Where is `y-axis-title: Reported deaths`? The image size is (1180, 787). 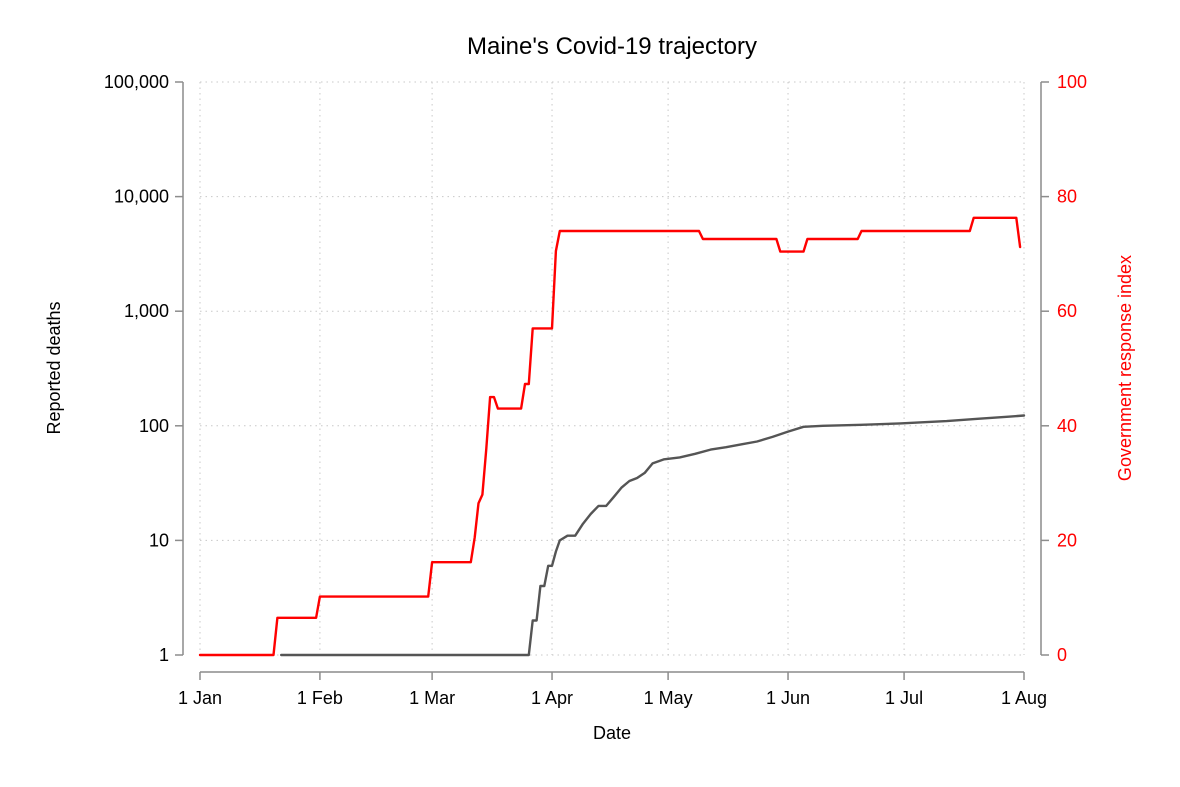
y-axis-title: Reported deaths is located at coordinates (54, 367).